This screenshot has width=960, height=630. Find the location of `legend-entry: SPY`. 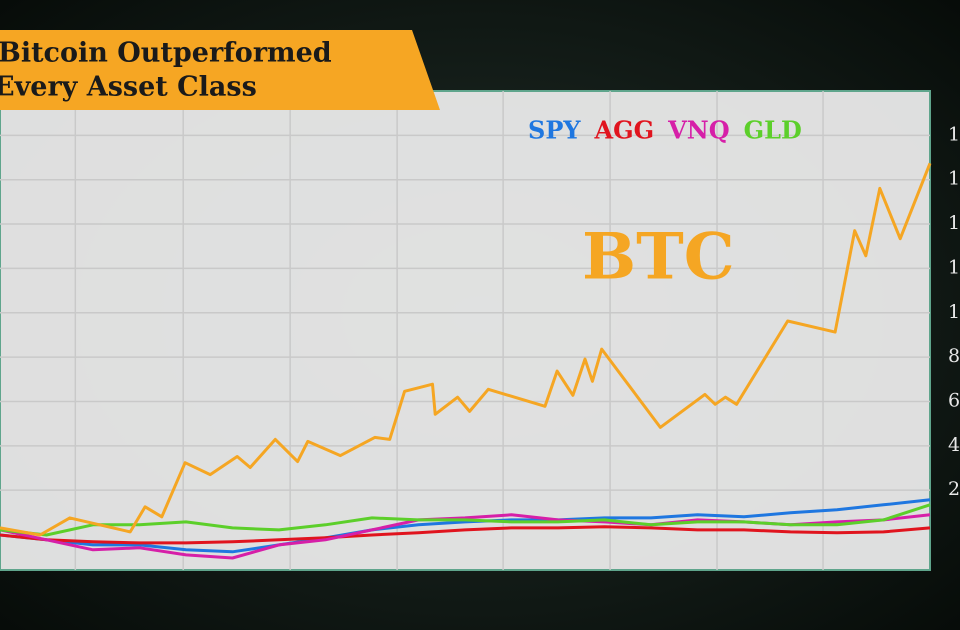

legend-entry: SPY is located at coordinates (554, 130).